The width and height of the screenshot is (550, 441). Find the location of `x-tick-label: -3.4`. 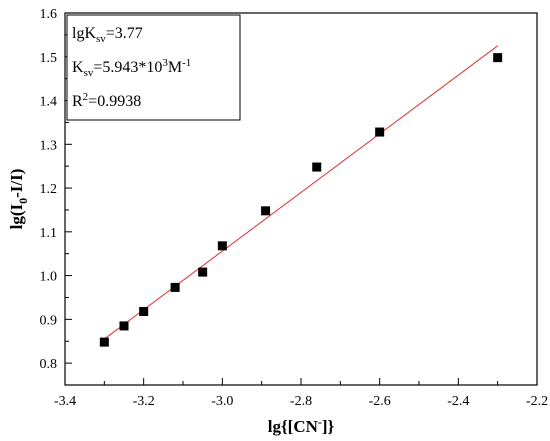

x-tick-label: -3.4 is located at coordinates (65, 401).